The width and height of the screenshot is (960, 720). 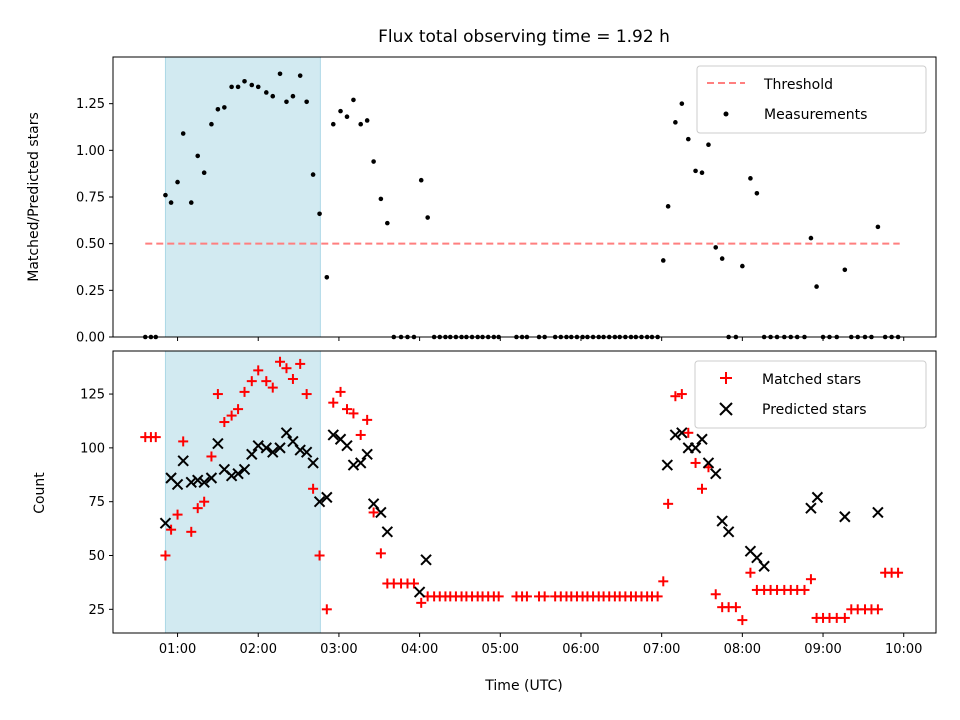 I want to click on legend-predicted-swatch, so click(x=726, y=409).